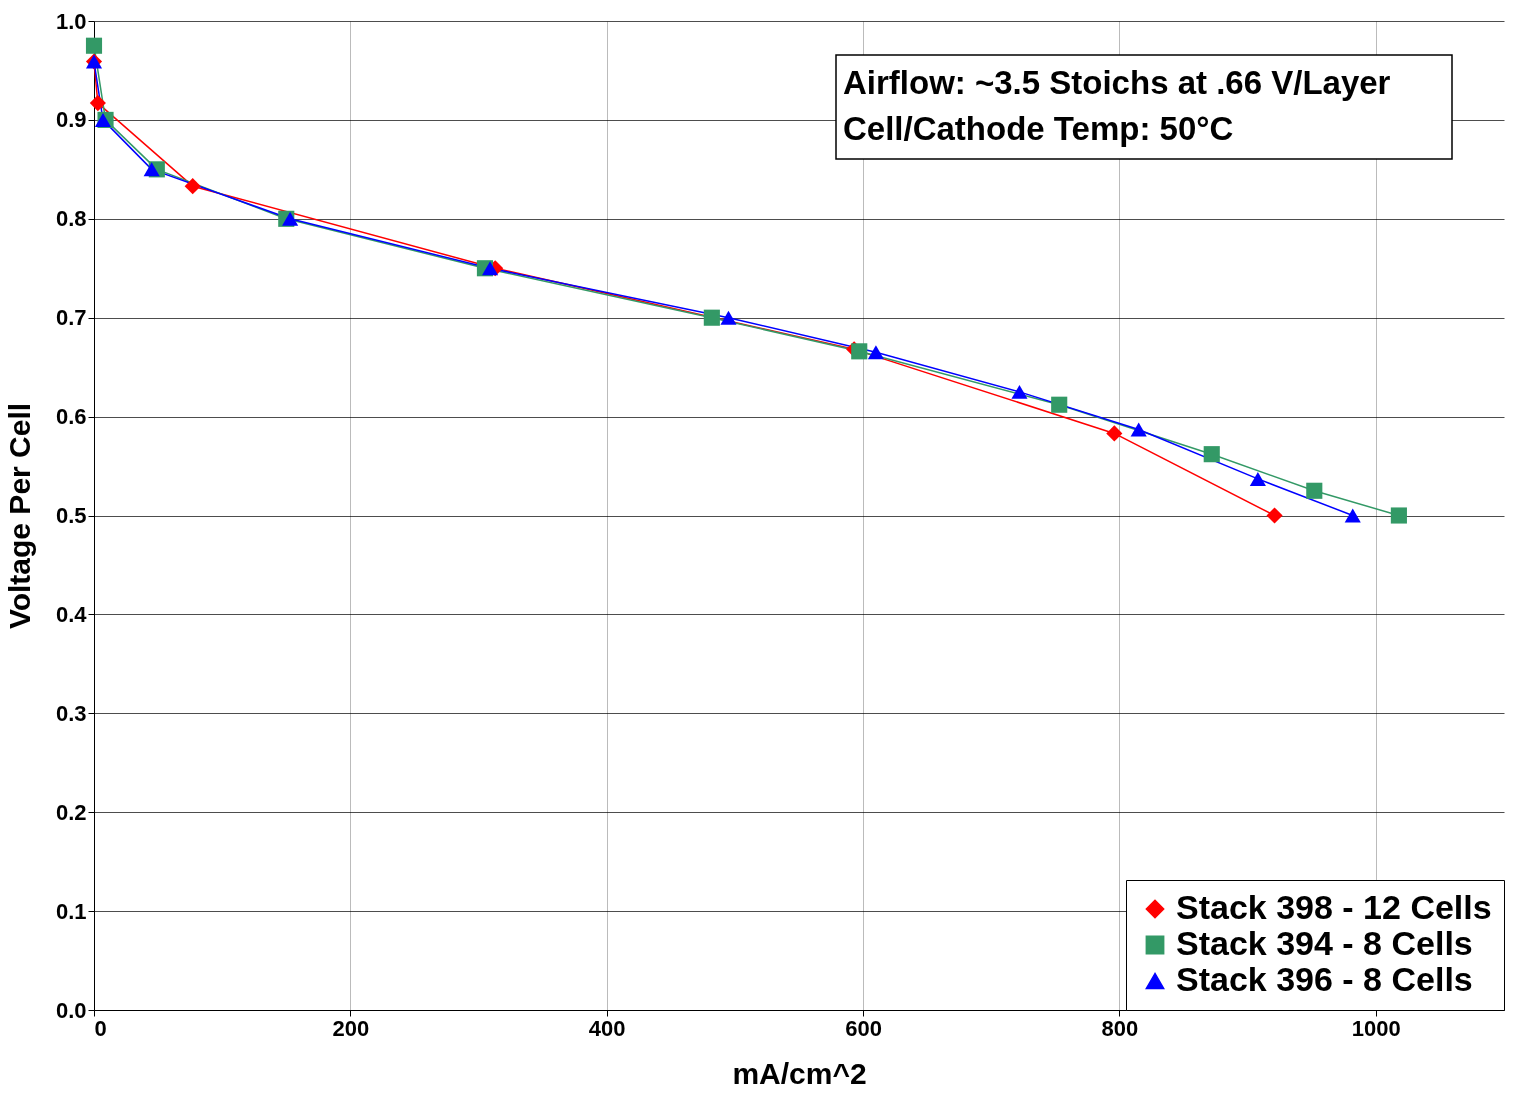 The image size is (1536, 1120). What do you see at coordinates (71, 120) in the screenshot?
I see `y-tick-label: 0.9` at bounding box center [71, 120].